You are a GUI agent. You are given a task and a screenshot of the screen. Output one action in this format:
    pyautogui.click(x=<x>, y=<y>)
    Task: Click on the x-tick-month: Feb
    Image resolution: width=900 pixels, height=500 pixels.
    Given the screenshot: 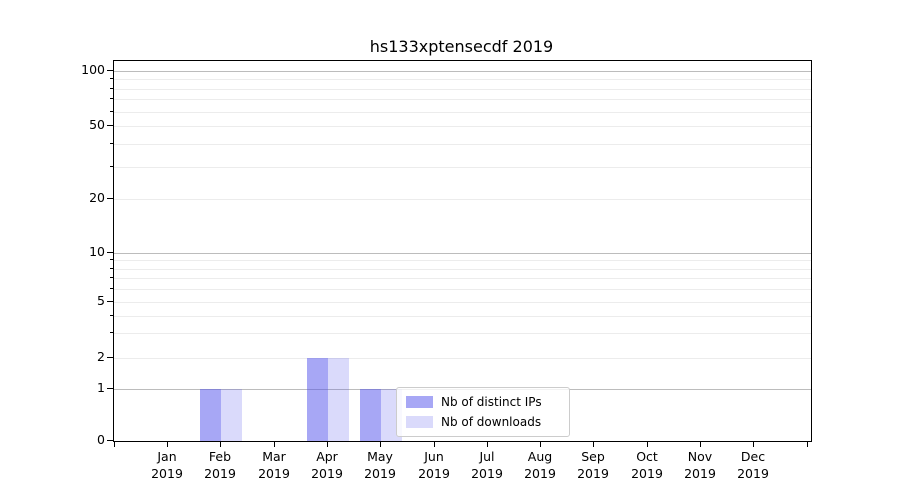 What is the action you would take?
    pyautogui.click(x=220, y=456)
    